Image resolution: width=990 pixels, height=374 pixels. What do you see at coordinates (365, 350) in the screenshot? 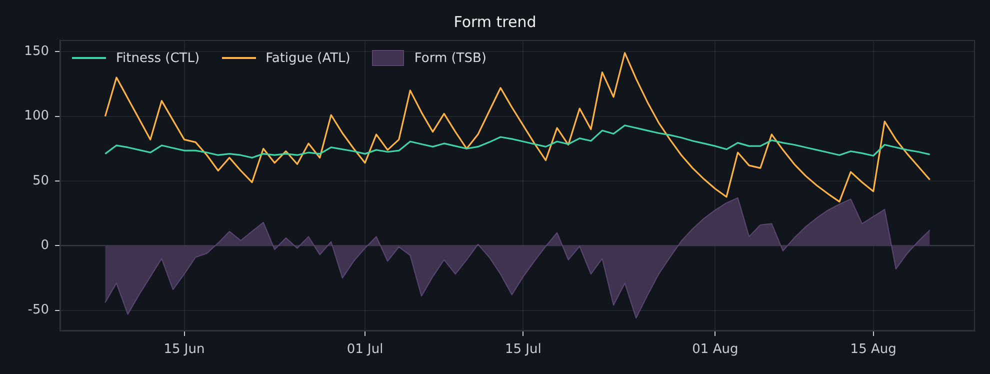
I see `x-tick-label: 01 Jul` at bounding box center [365, 350].